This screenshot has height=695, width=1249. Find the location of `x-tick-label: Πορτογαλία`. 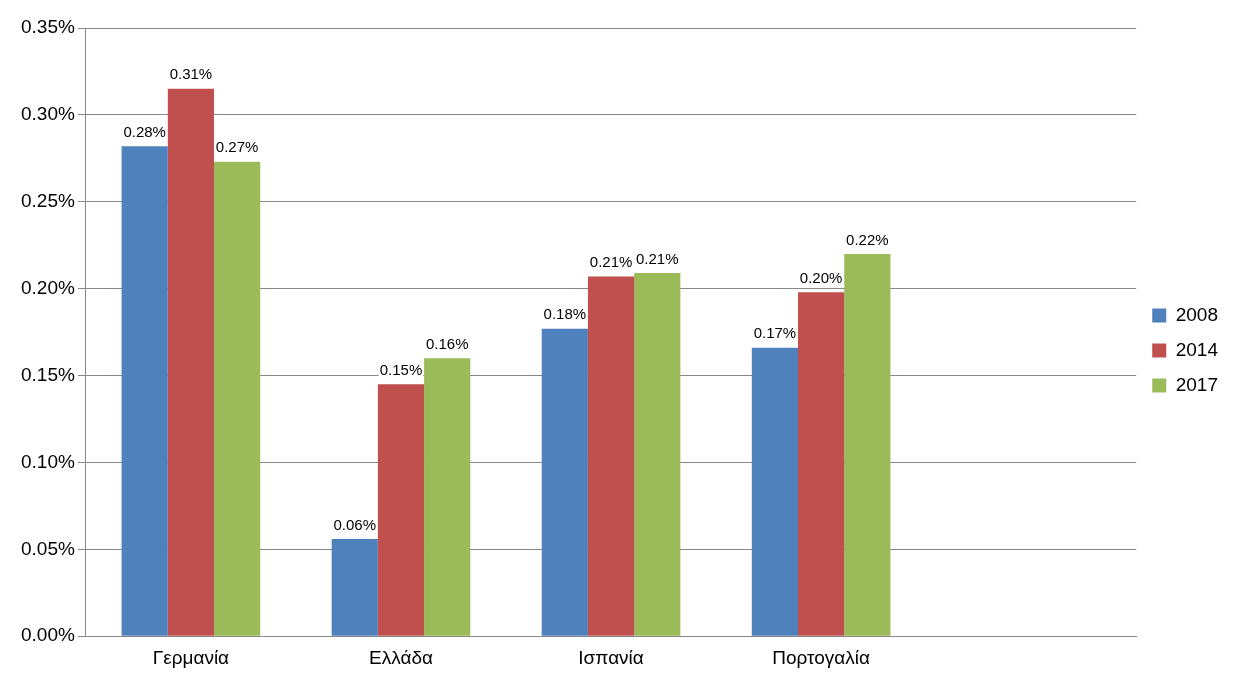

x-tick-label: Πορτογαλία is located at coordinates (821, 657).